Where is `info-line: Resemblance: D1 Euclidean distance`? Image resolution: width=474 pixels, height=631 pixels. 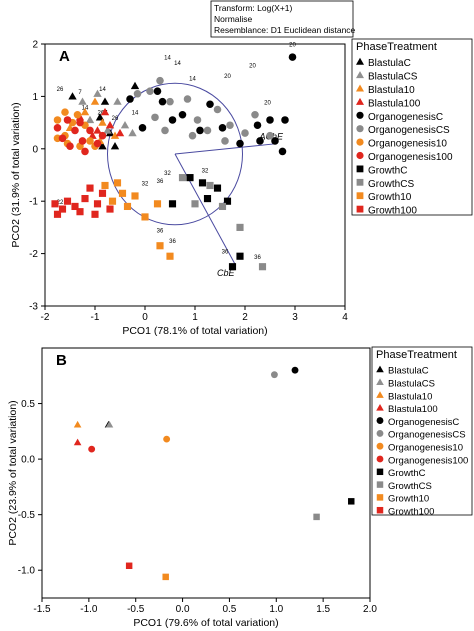
info-line: Resemblance: D1 Euclidean distance is located at coordinates (285, 30).